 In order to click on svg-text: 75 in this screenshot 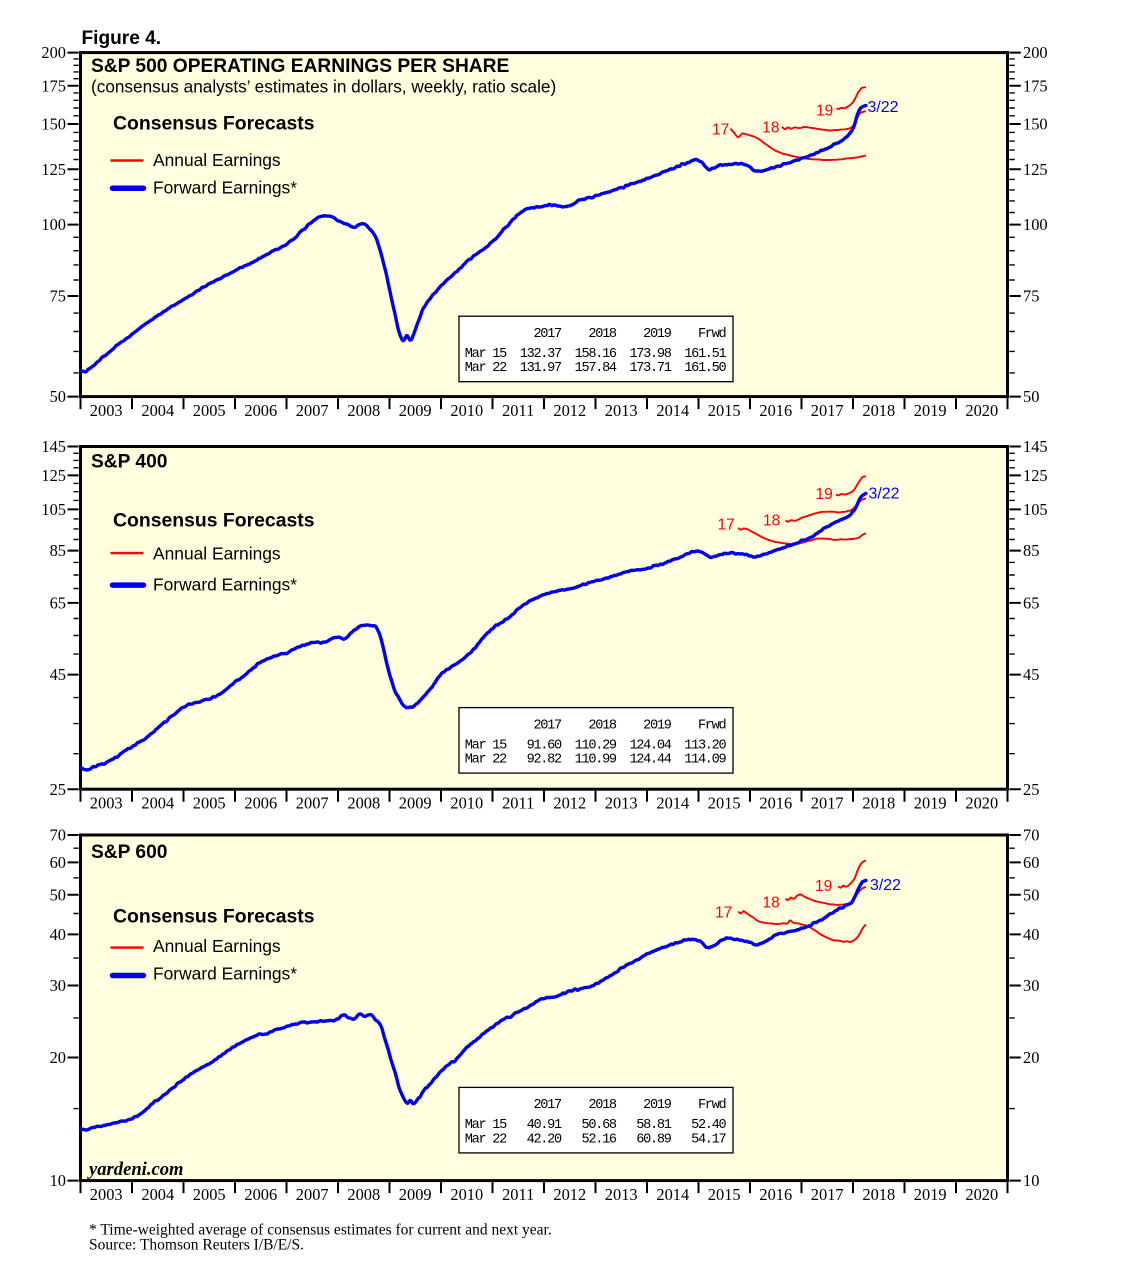, I will do `click(58, 296)`.